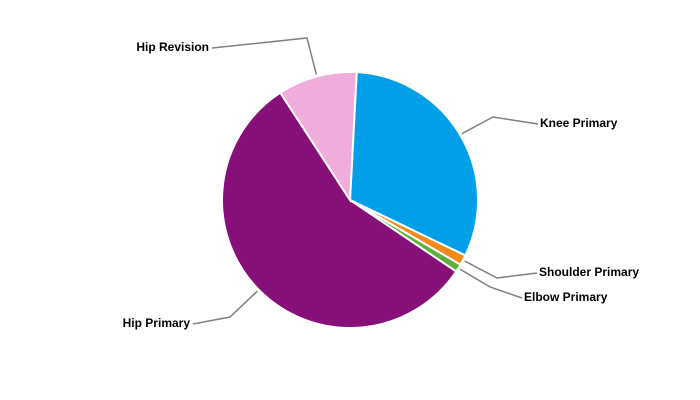  I want to click on slice-label: Shoulder Primary, so click(589, 272).